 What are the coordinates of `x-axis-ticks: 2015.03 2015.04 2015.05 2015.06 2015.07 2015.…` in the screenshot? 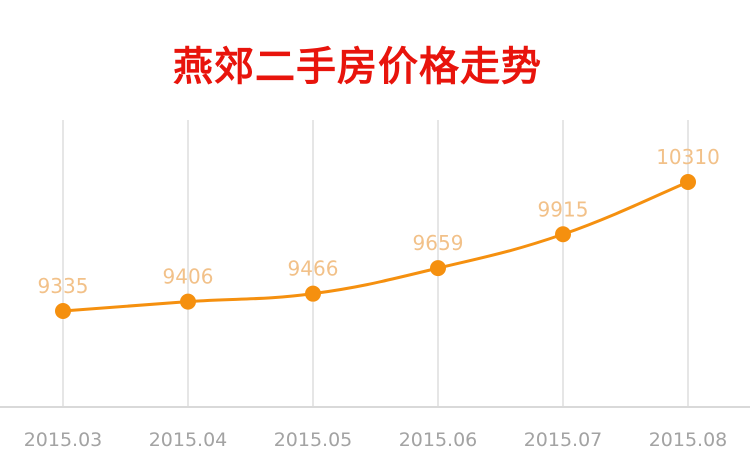 It's located at (376, 440).